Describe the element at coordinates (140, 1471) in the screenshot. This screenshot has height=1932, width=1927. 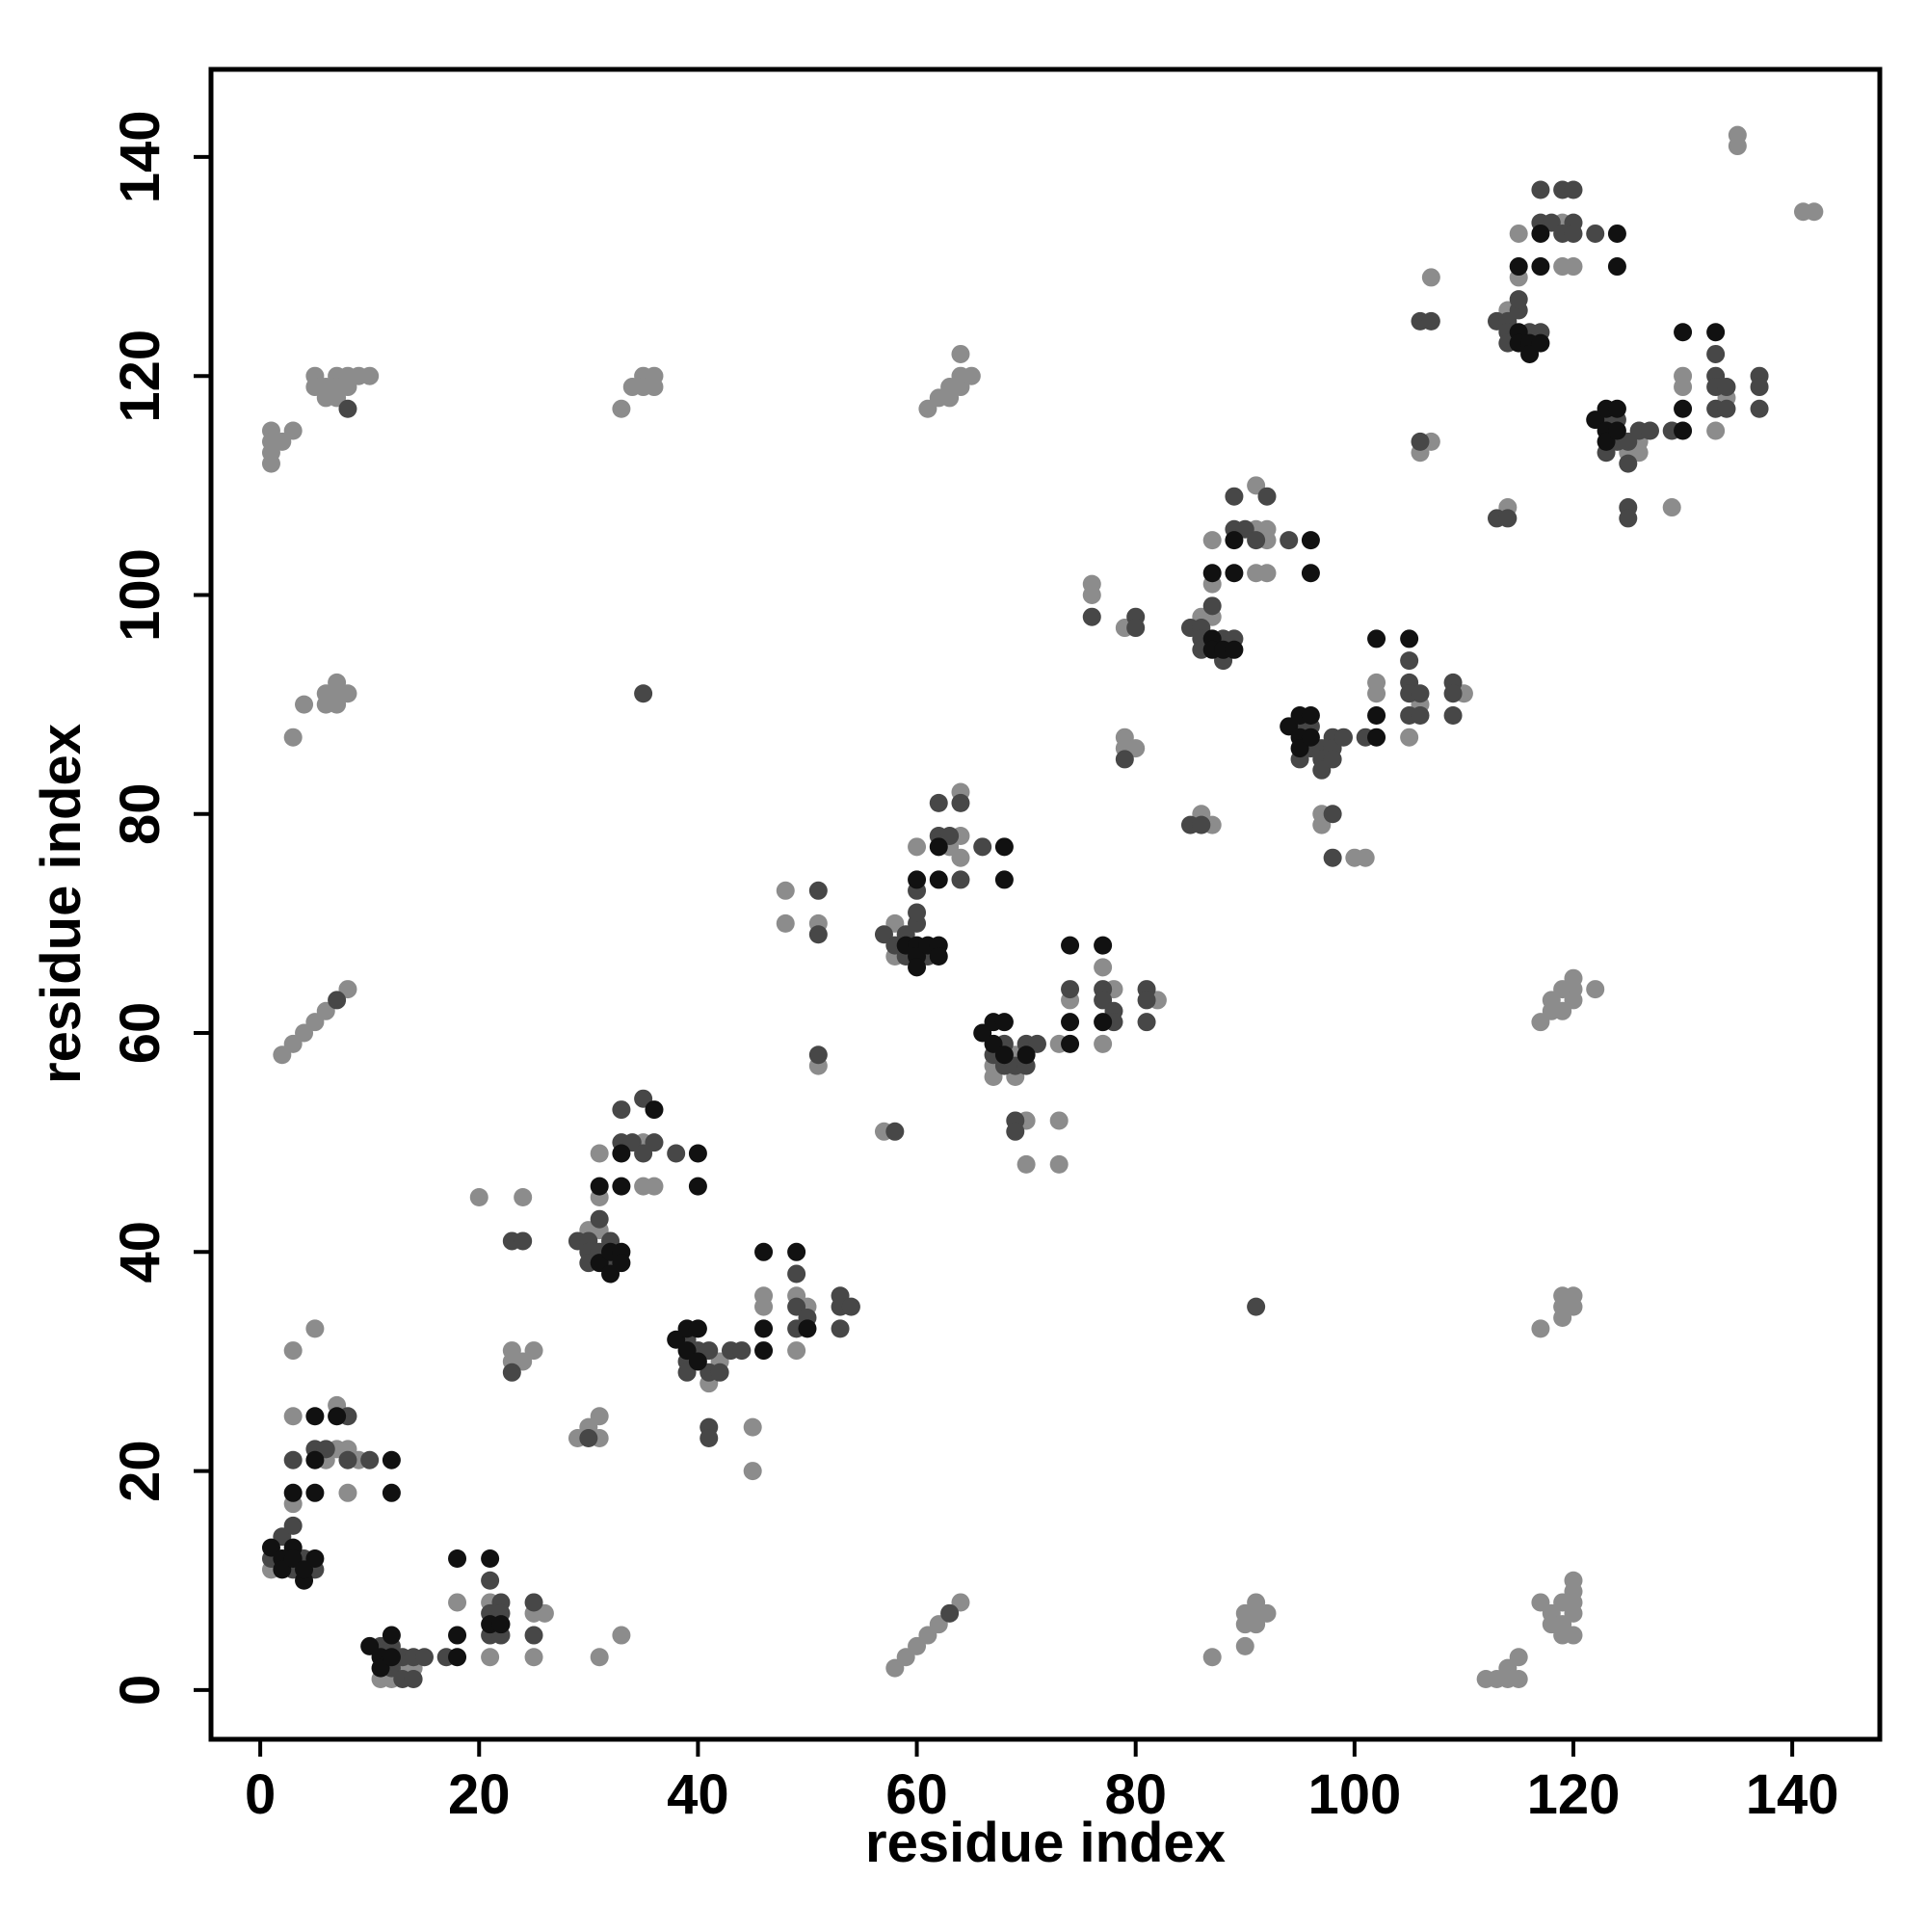
I see `y-tick-label: 20` at that location.